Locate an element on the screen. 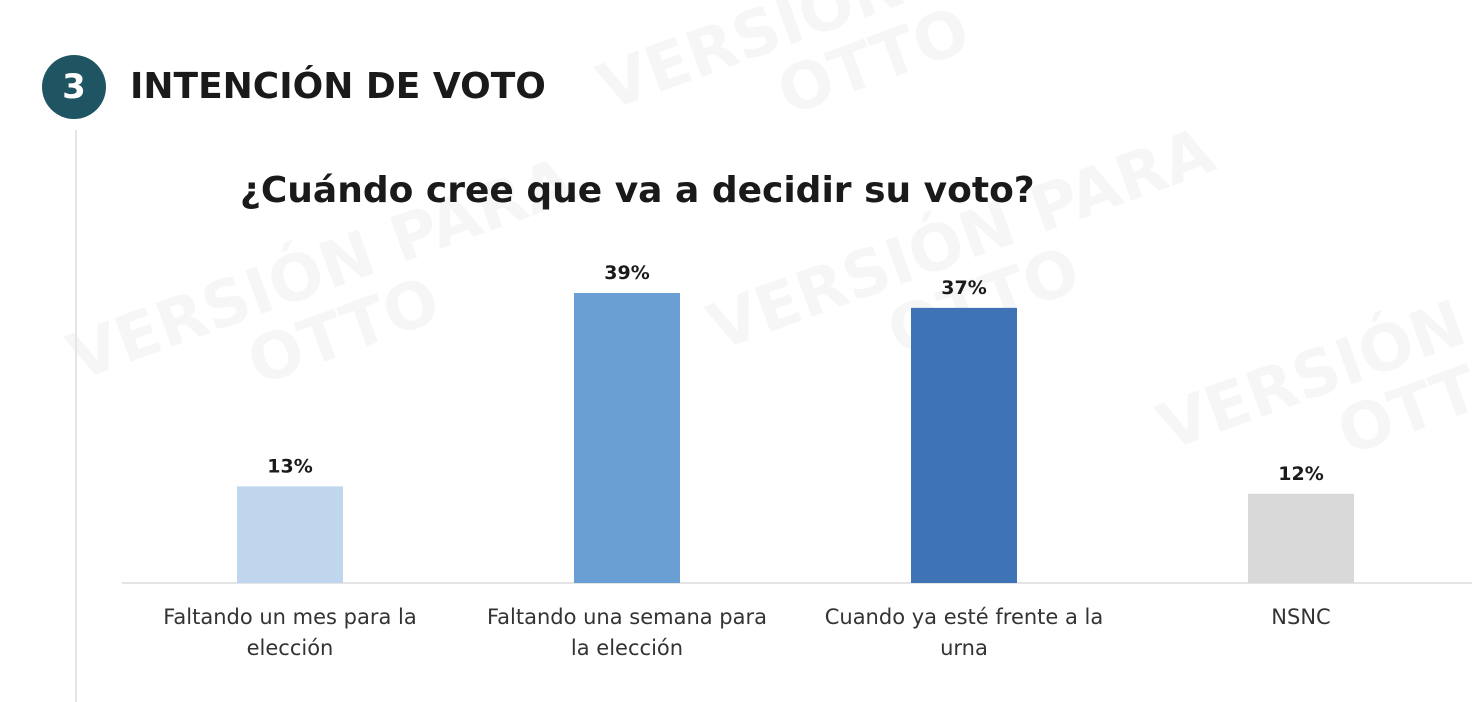  value-label-1: 13% is located at coordinates (289, 466).